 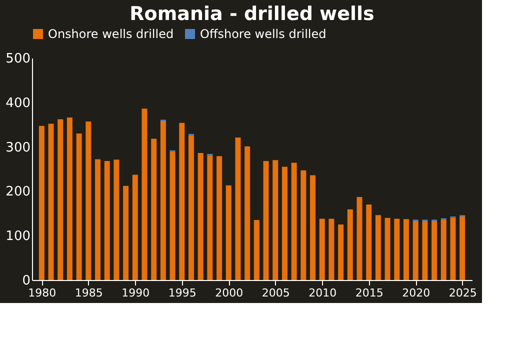 What do you see at coordinates (252, 14) in the screenshot?
I see `chart-title: Romania - drilled wells` at bounding box center [252, 14].